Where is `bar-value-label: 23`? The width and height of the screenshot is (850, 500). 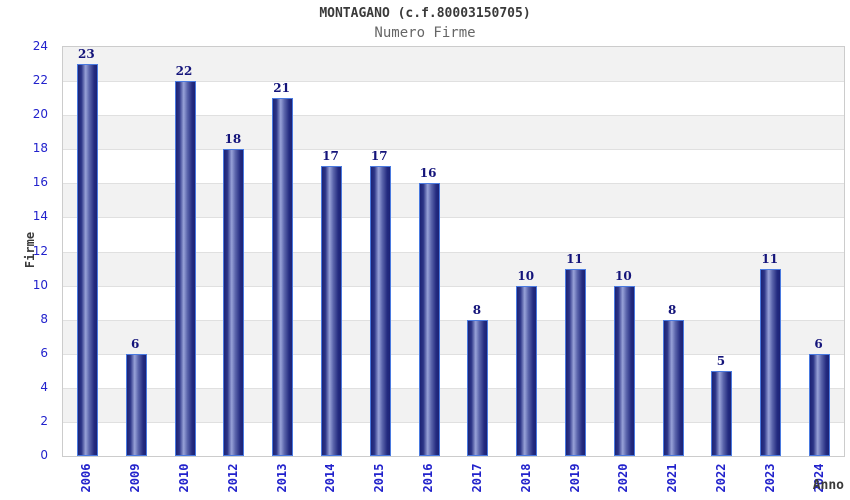
bar-value-label: 23 is located at coordinates (86, 54).